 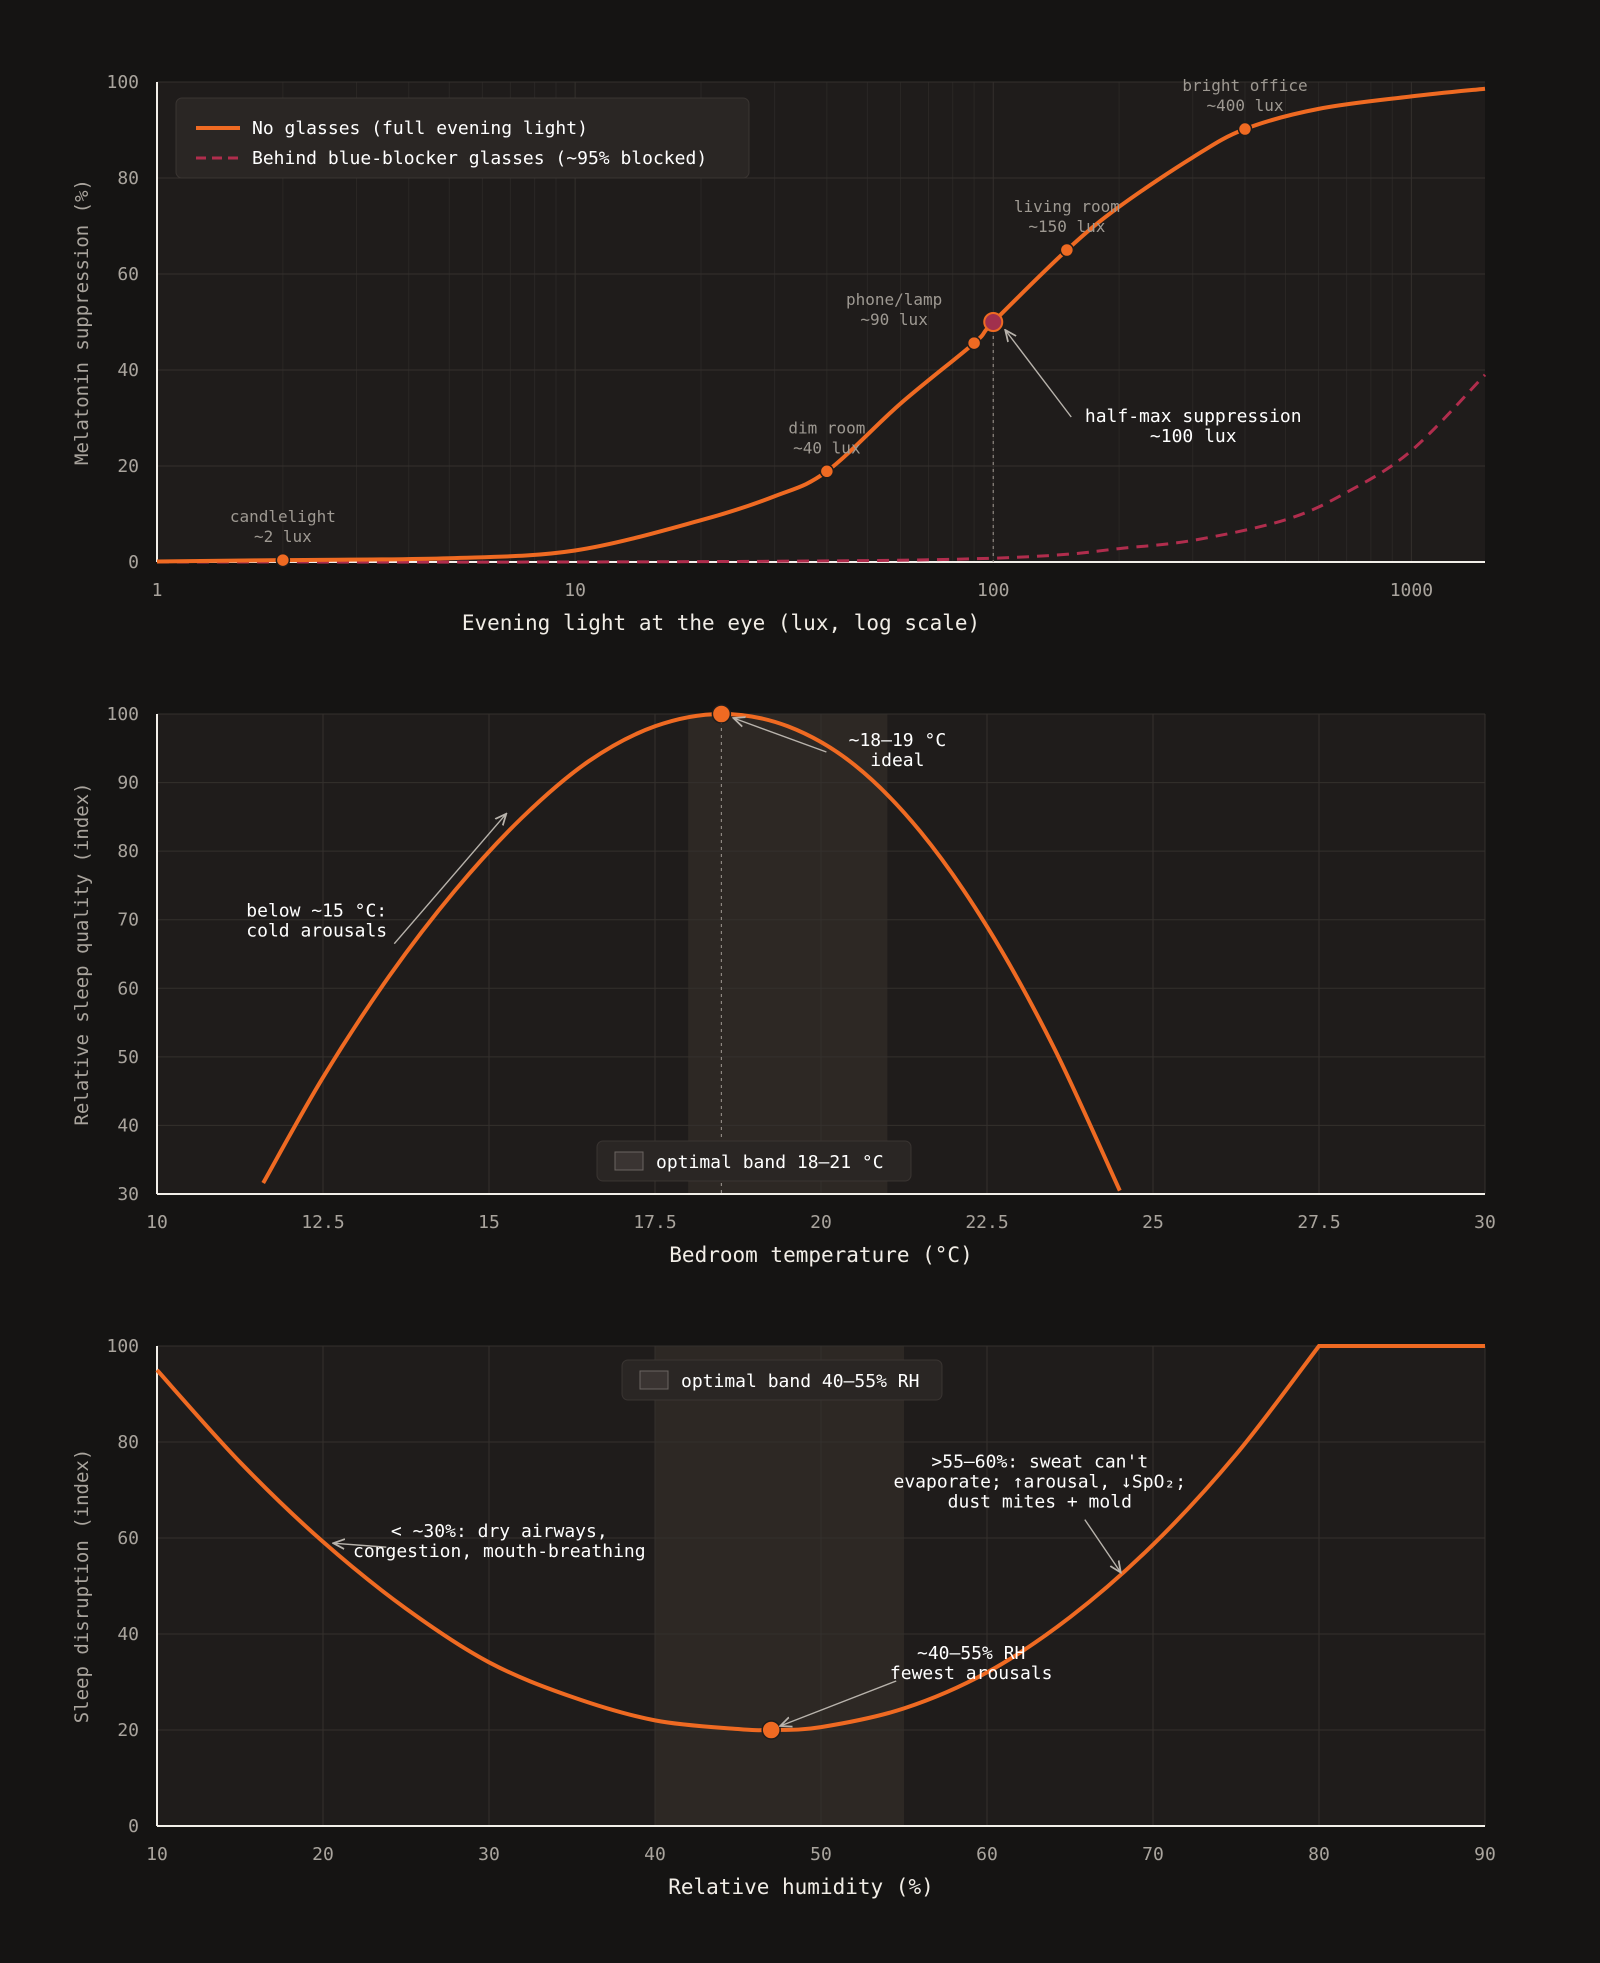 What do you see at coordinates (82, 1586) in the screenshot?
I see `y-axis-label-3: Sleep disruption (index)` at bounding box center [82, 1586].